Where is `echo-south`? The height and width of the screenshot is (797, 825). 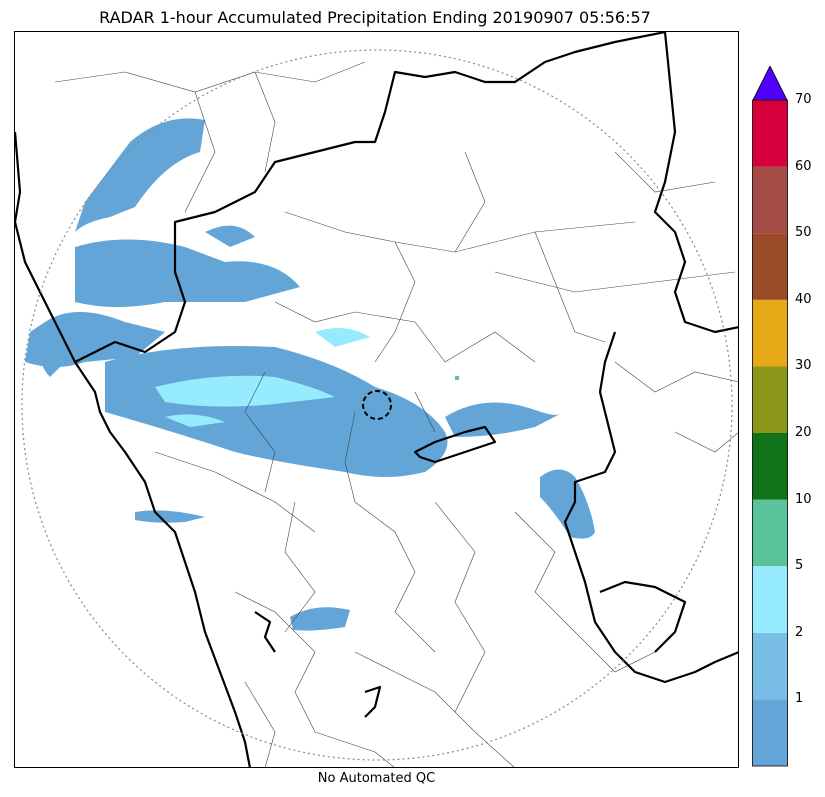
echo-south is located at coordinates (320, 619).